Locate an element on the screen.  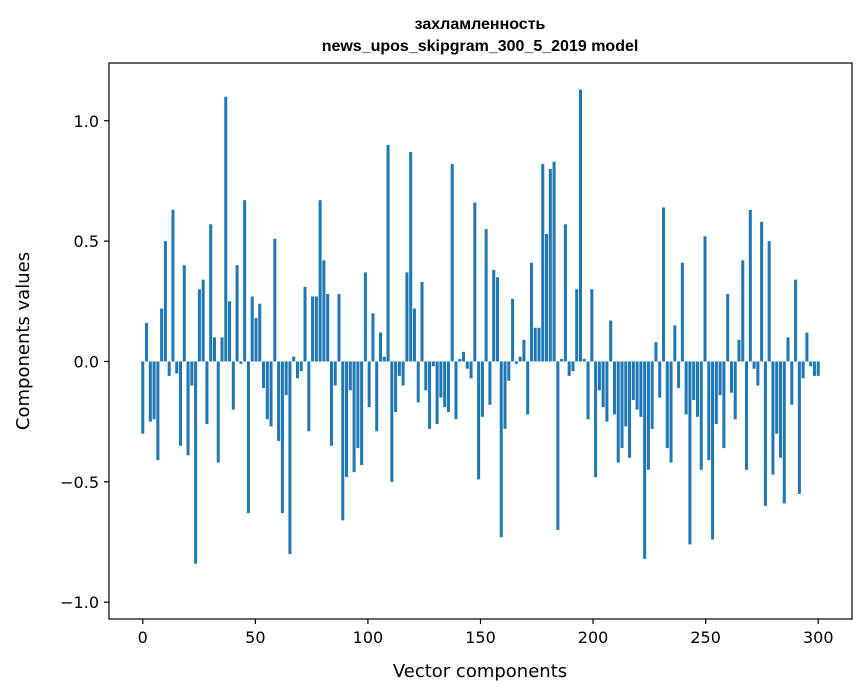
y-tick-label-2: 0.0 is located at coordinates (86, 361).